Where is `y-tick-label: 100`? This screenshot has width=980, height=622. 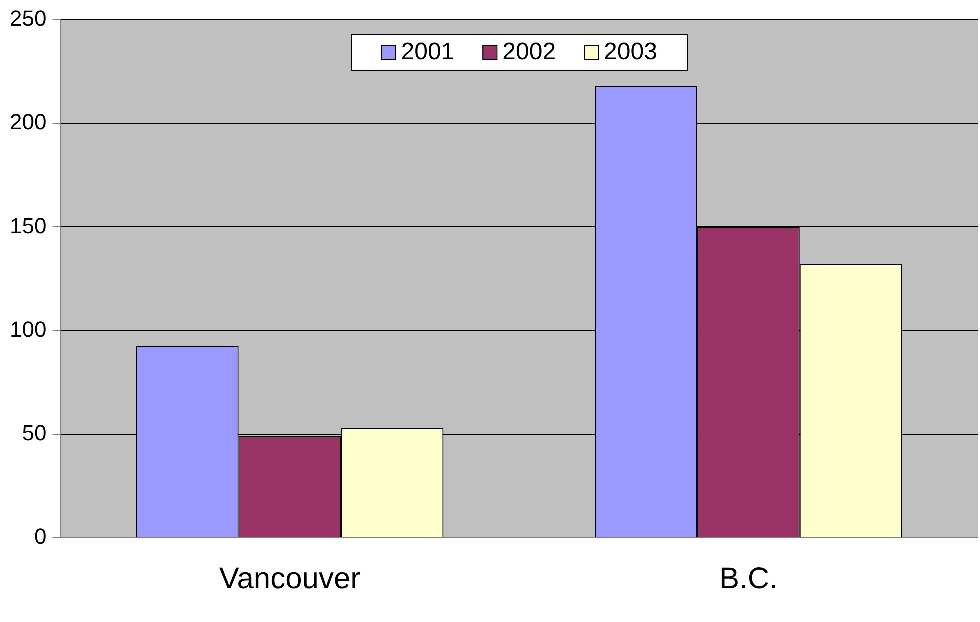
y-tick-label: 100 is located at coordinates (28, 329).